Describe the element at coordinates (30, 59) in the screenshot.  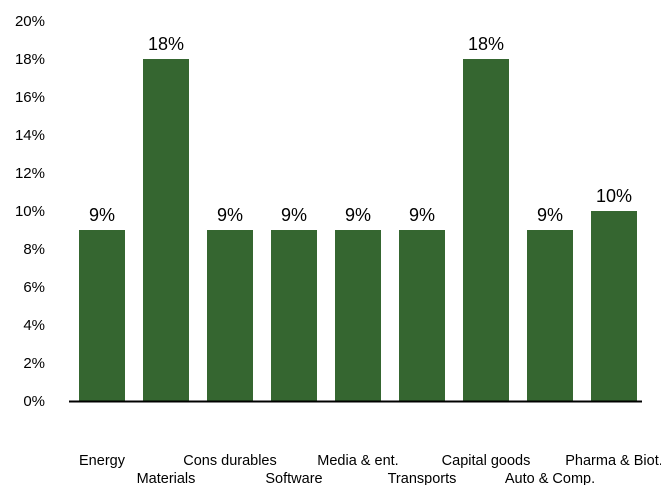
I see `y-tick-label: 18%` at that location.